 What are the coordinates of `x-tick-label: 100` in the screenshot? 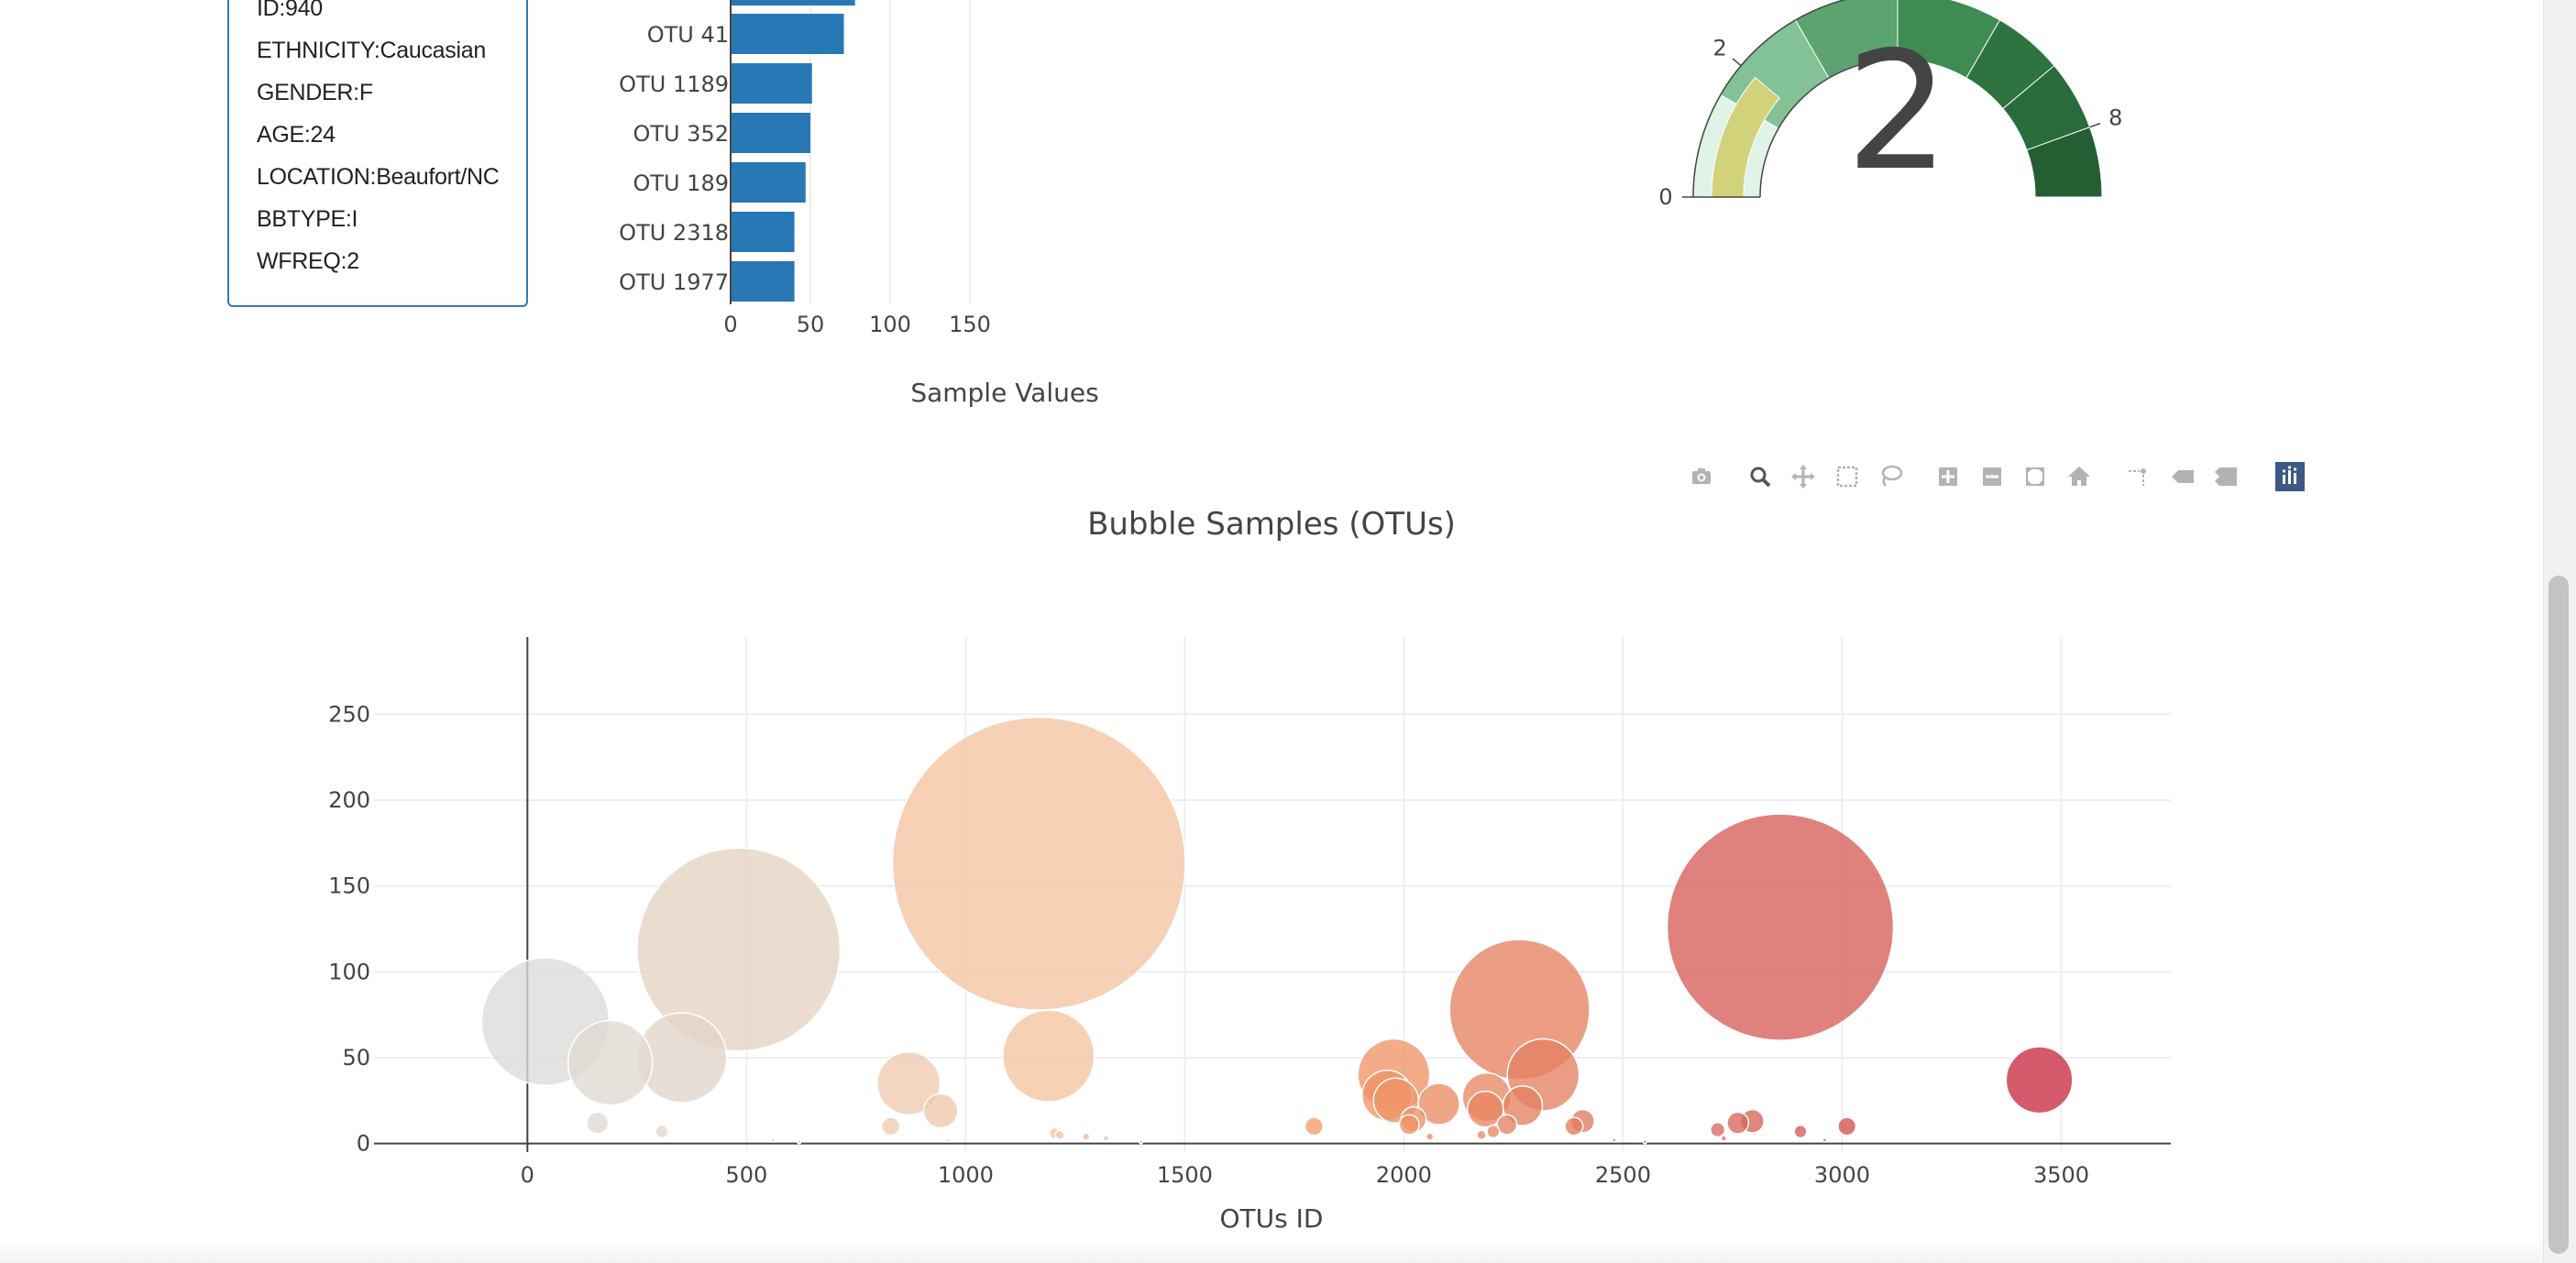 It's located at (890, 324).